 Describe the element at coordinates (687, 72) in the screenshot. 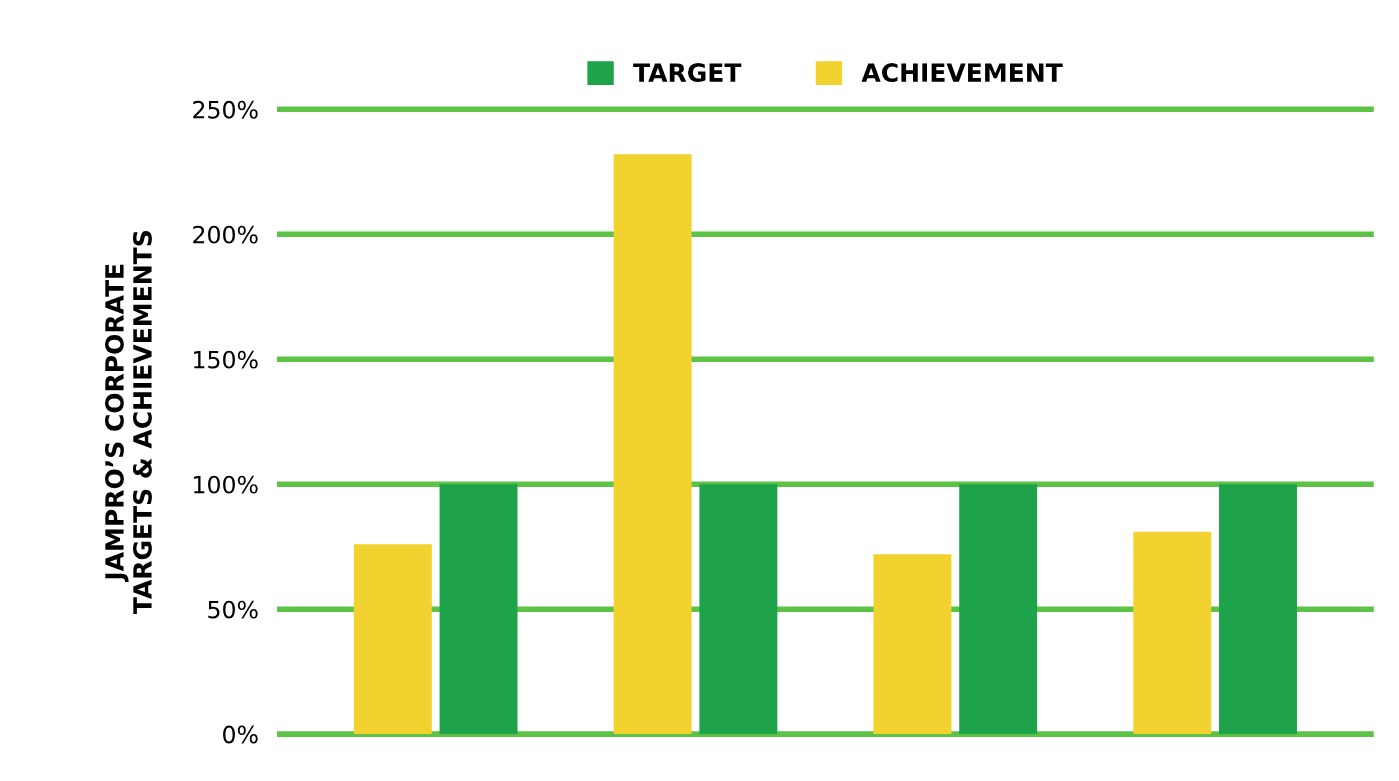

I see `legend-label: TARGET` at that location.